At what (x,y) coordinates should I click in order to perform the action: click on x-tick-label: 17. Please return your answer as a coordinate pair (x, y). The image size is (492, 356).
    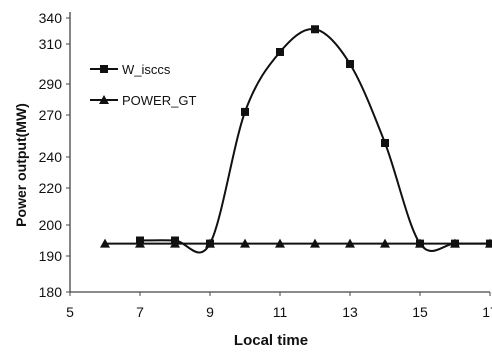
    Looking at the image, I should click on (487, 312).